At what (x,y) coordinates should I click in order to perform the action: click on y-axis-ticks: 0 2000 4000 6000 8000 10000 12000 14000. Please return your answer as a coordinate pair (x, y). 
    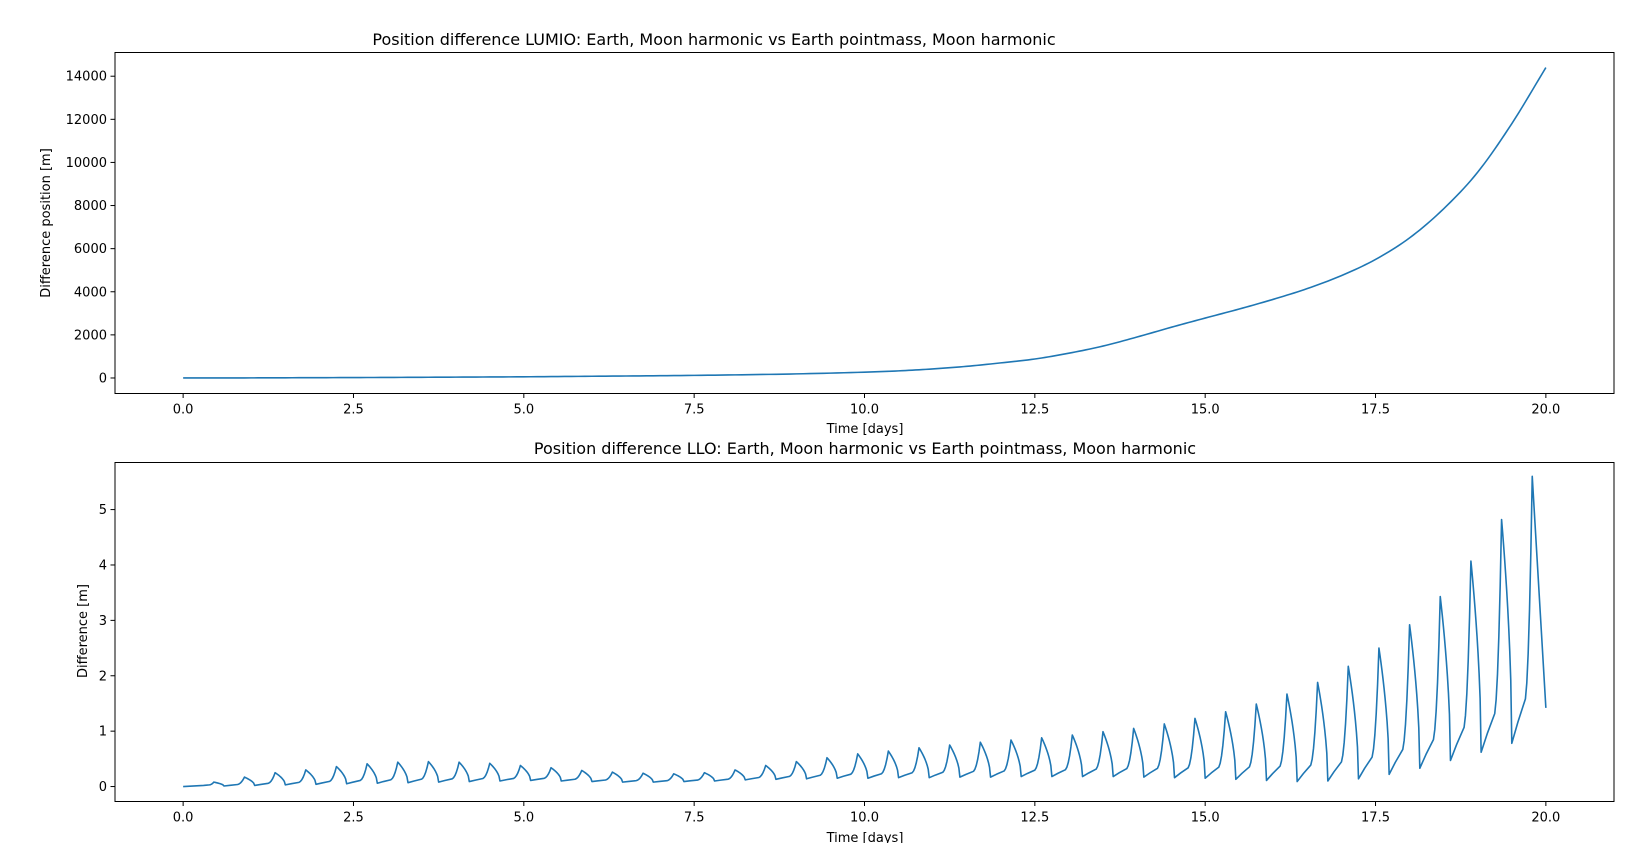
    Looking at the image, I should click on (90, 228).